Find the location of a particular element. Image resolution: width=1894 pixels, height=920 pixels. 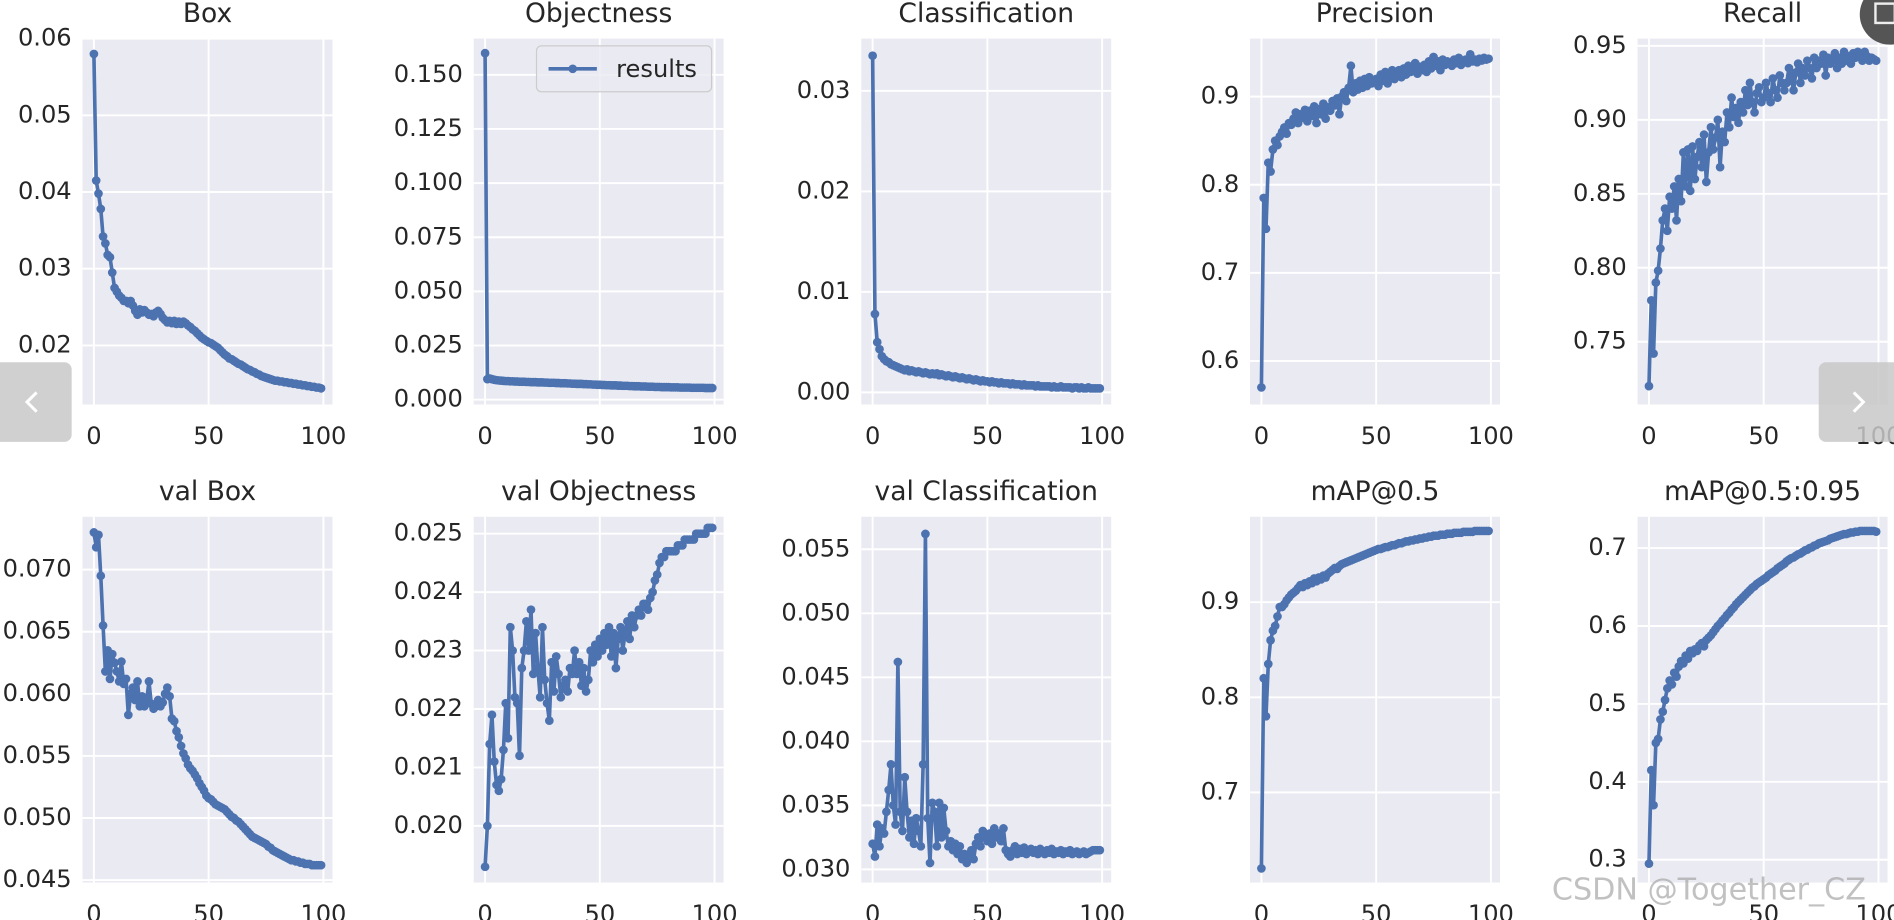

prev-chevron is located at coordinates (31, 402).